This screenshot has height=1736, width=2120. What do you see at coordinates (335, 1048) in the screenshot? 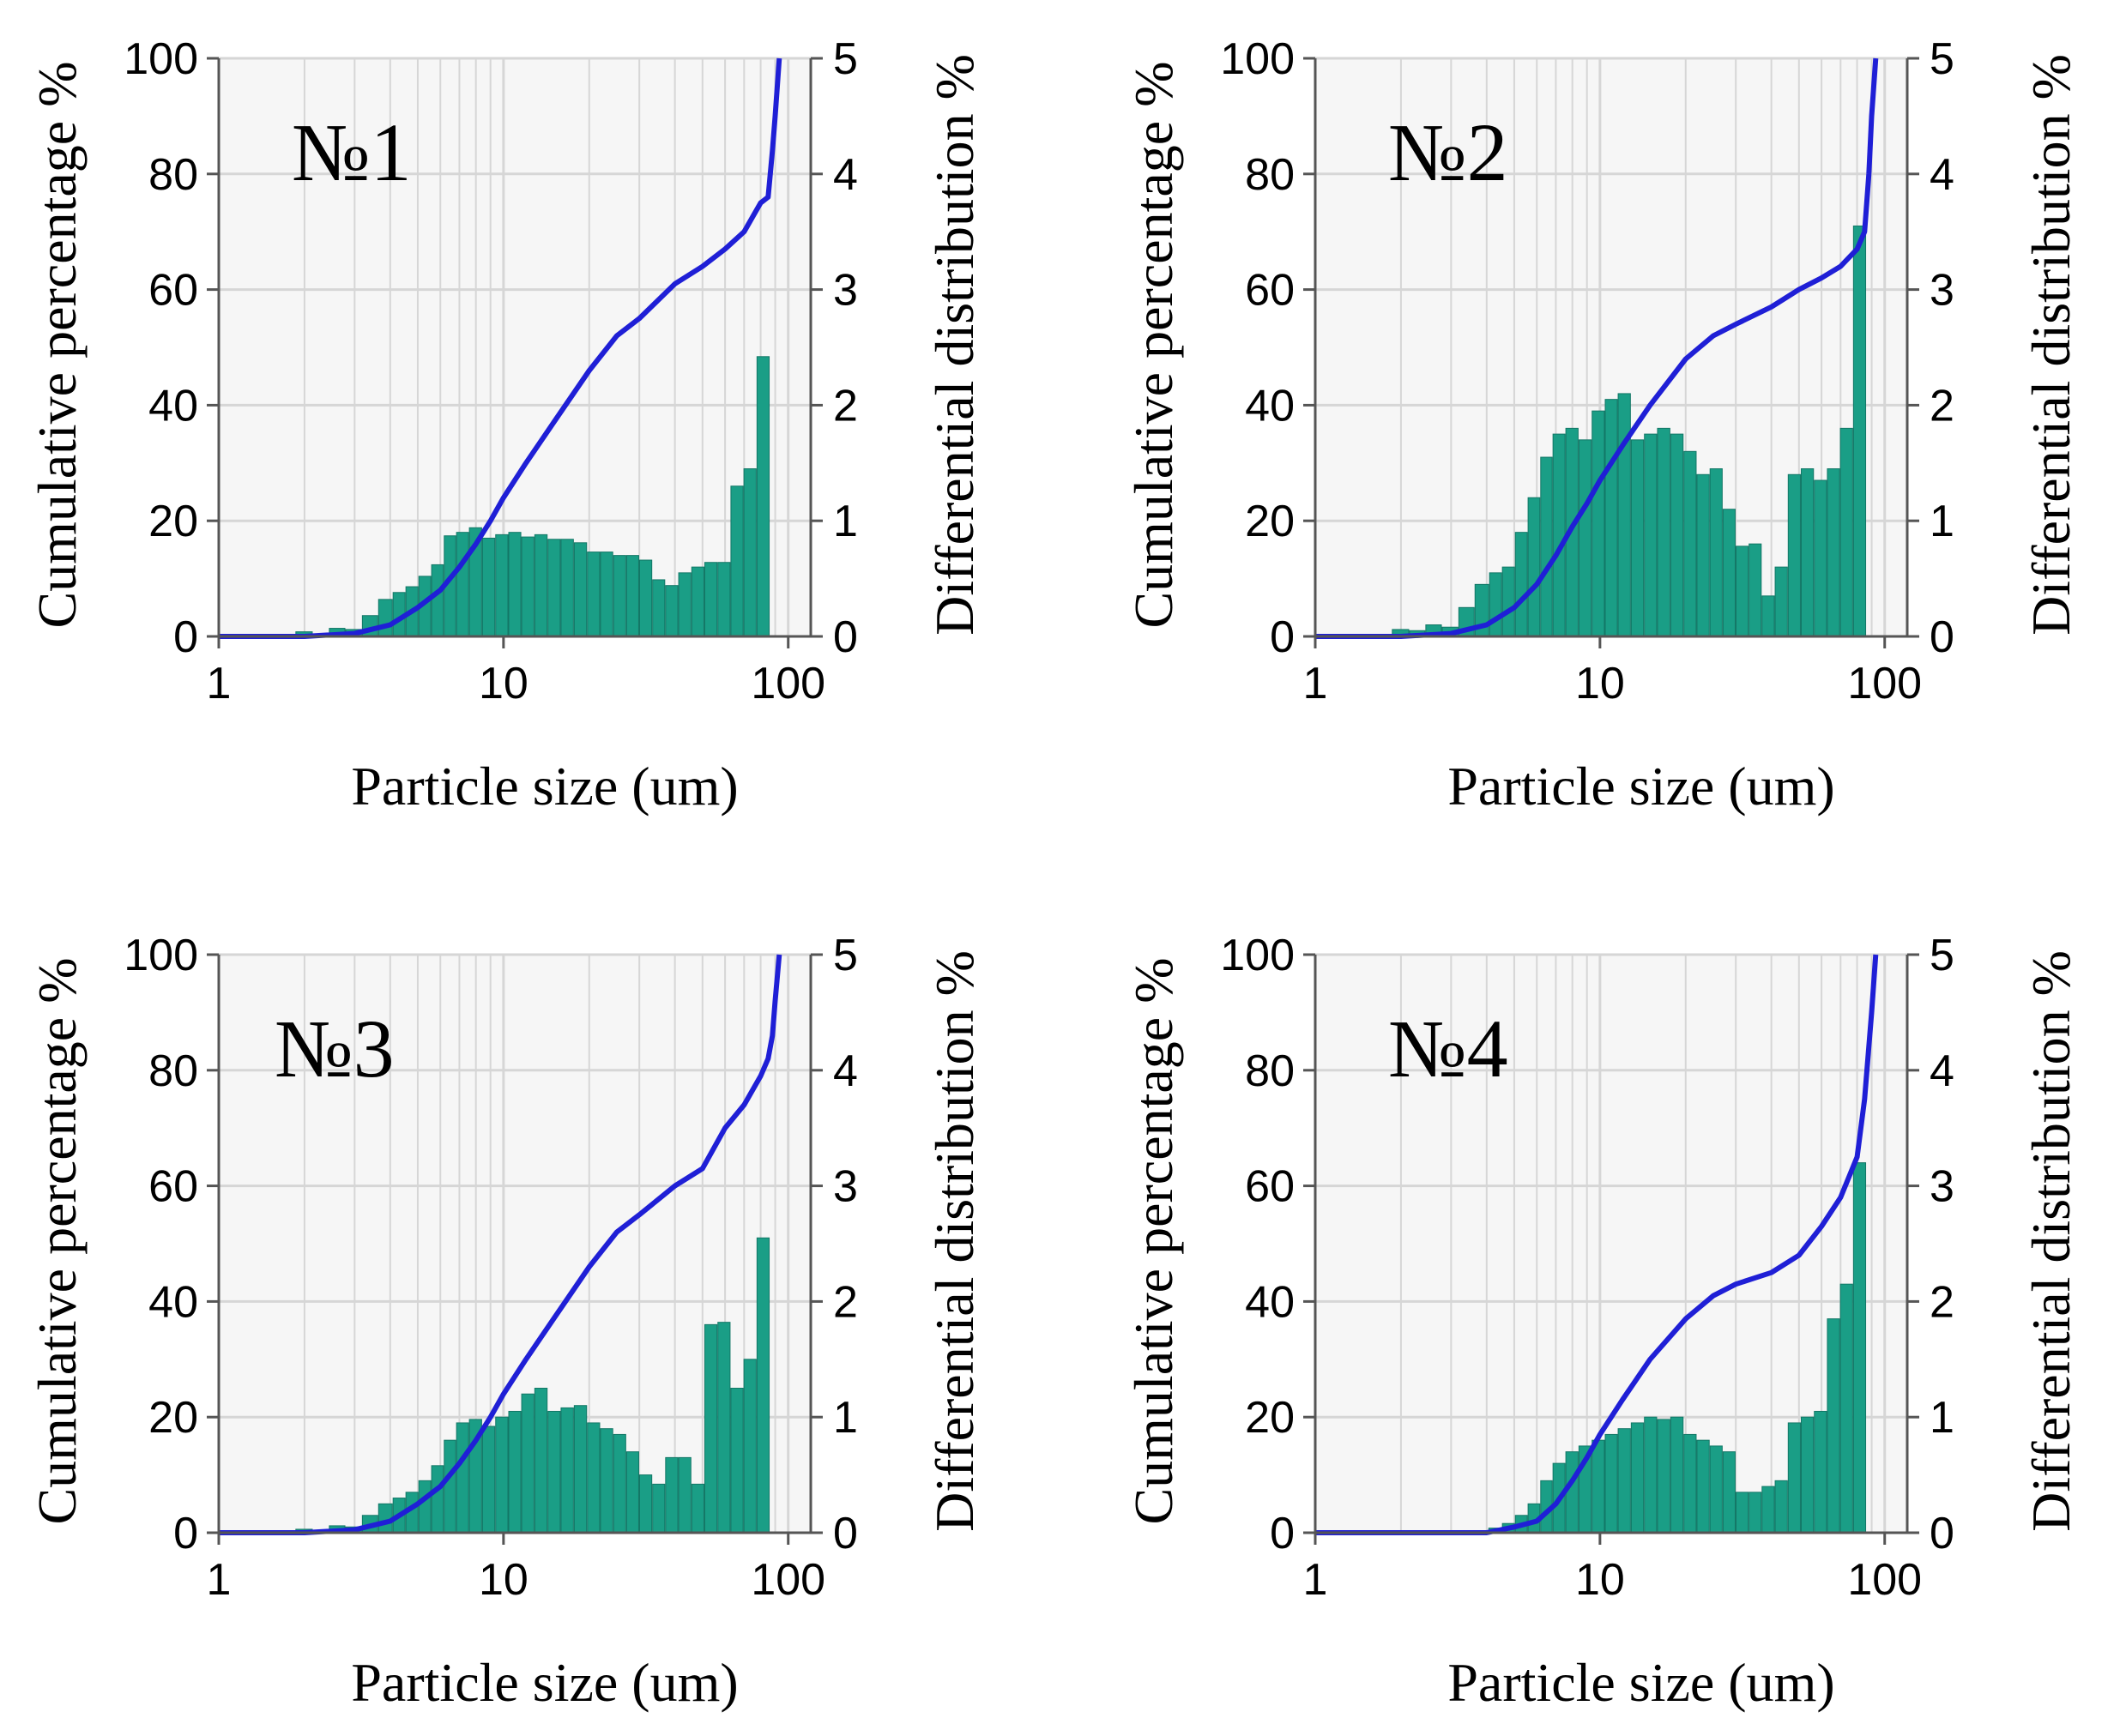
I see `panel-title: №3` at bounding box center [335, 1048].